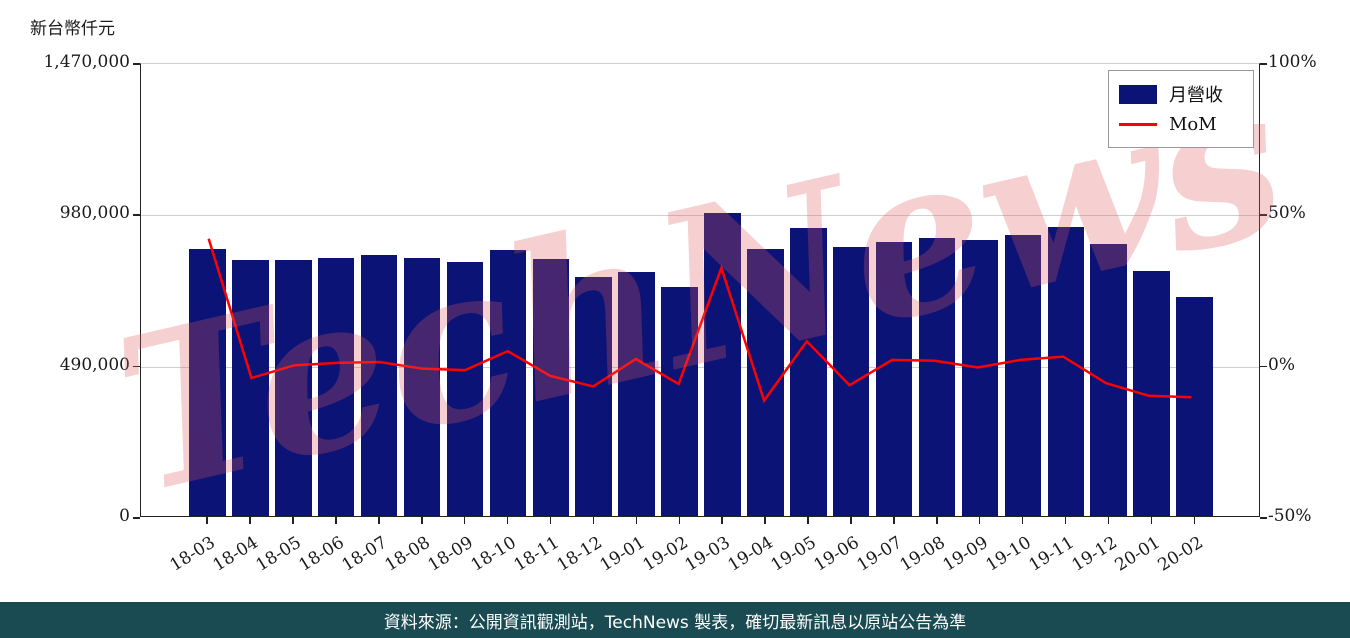  What do you see at coordinates (1138, 124) in the screenshot?
I see `mom-line-swatch` at bounding box center [1138, 124].